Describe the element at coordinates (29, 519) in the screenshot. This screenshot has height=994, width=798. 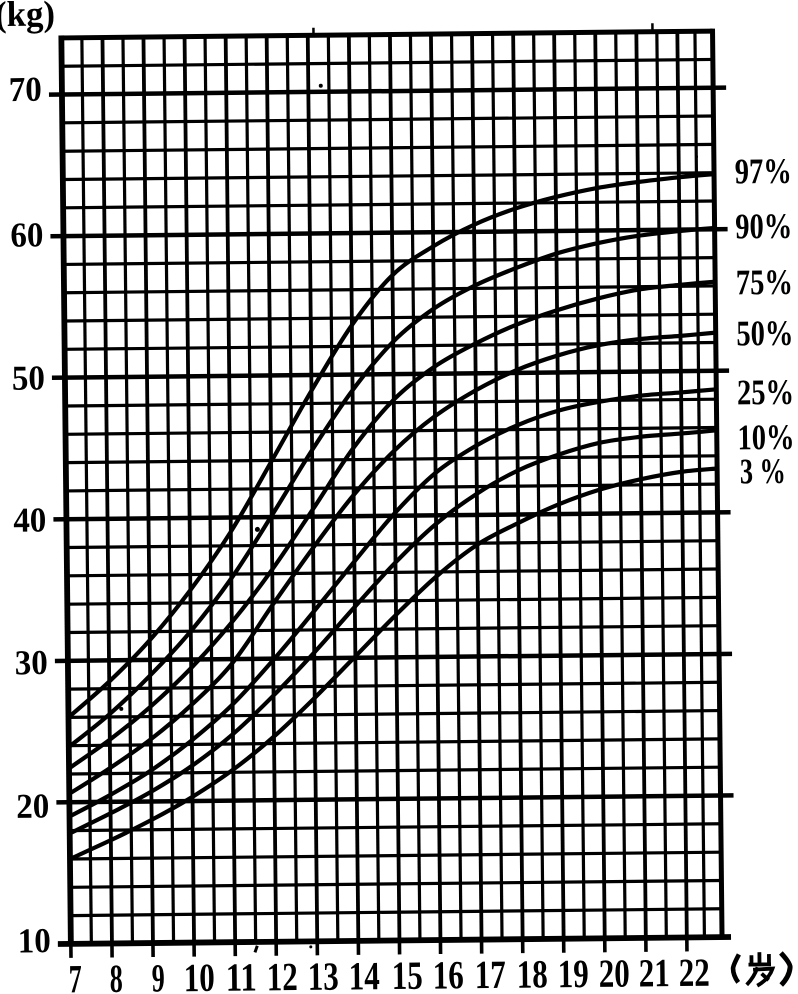
I see `svg-text: 40` at that location.